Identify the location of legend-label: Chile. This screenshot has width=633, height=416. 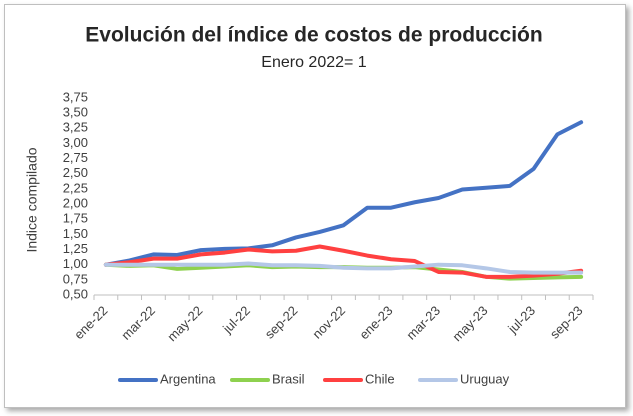
(380, 378).